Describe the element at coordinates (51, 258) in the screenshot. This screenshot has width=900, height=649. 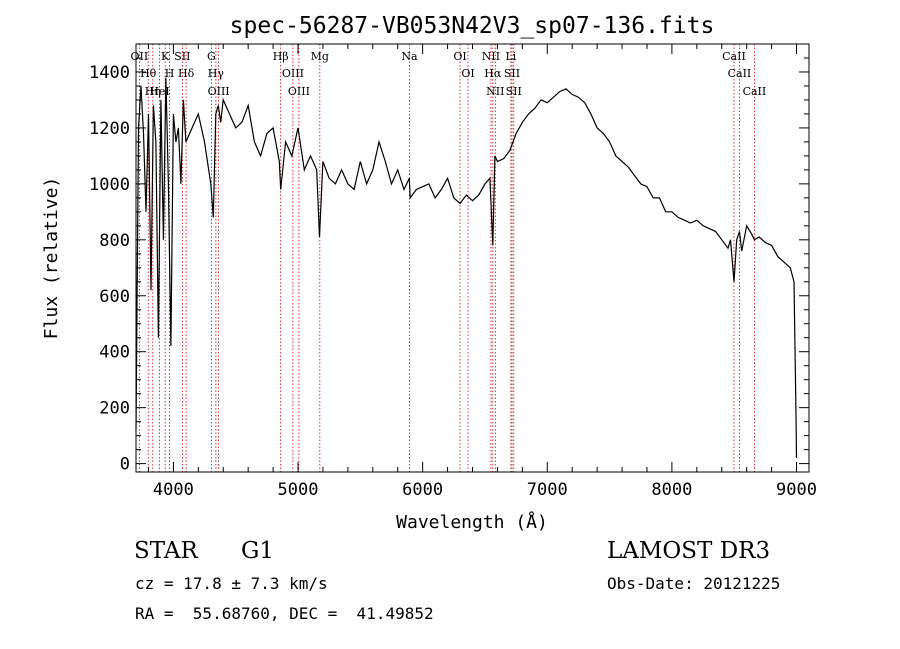
I see `y-axis-label: Flux (relative)` at that location.